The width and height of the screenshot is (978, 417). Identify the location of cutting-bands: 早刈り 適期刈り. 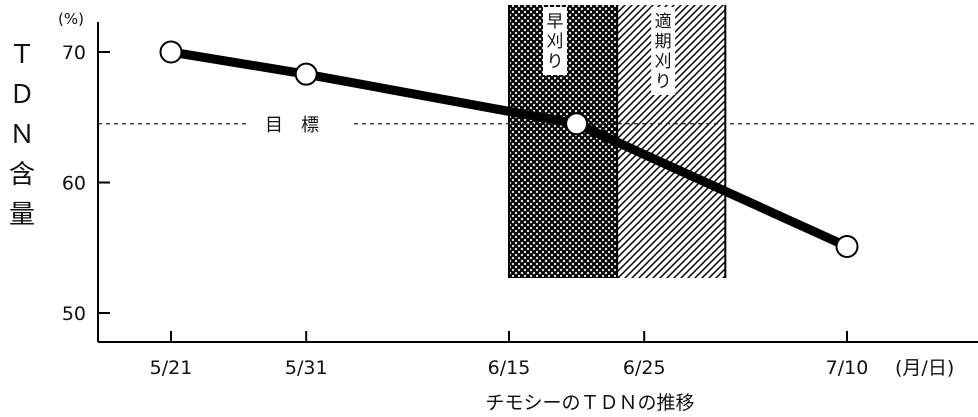
(617, 141).